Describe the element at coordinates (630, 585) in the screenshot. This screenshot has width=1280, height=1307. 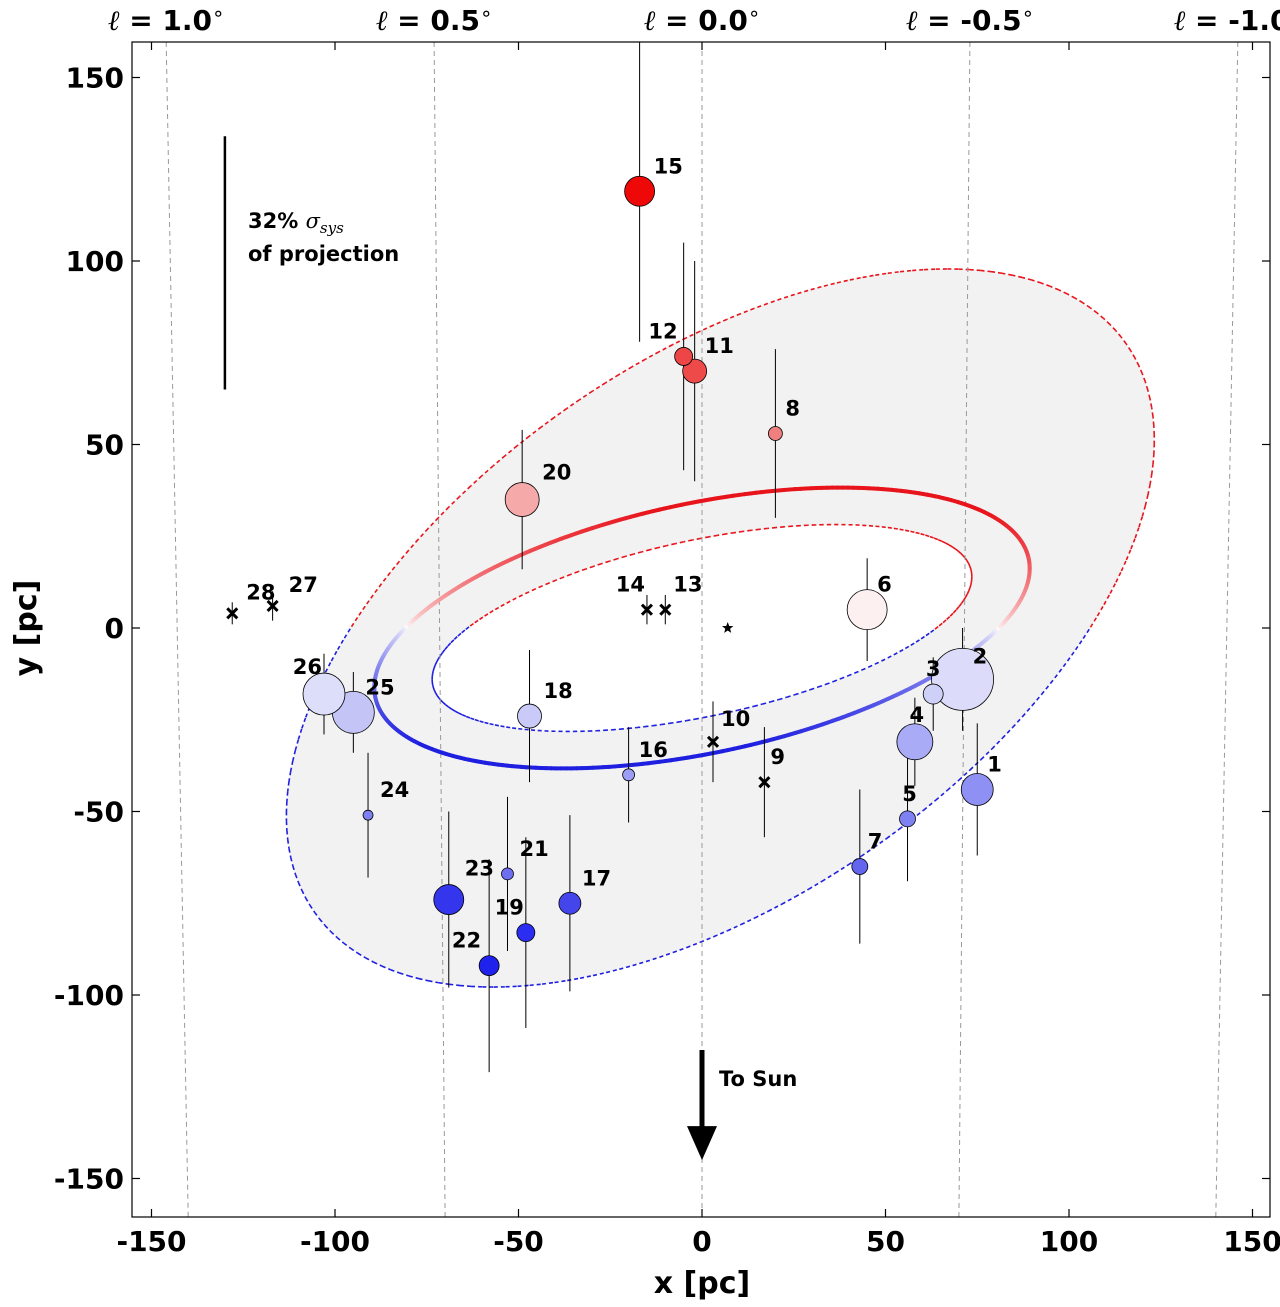
I see `point-label-14: 14` at that location.